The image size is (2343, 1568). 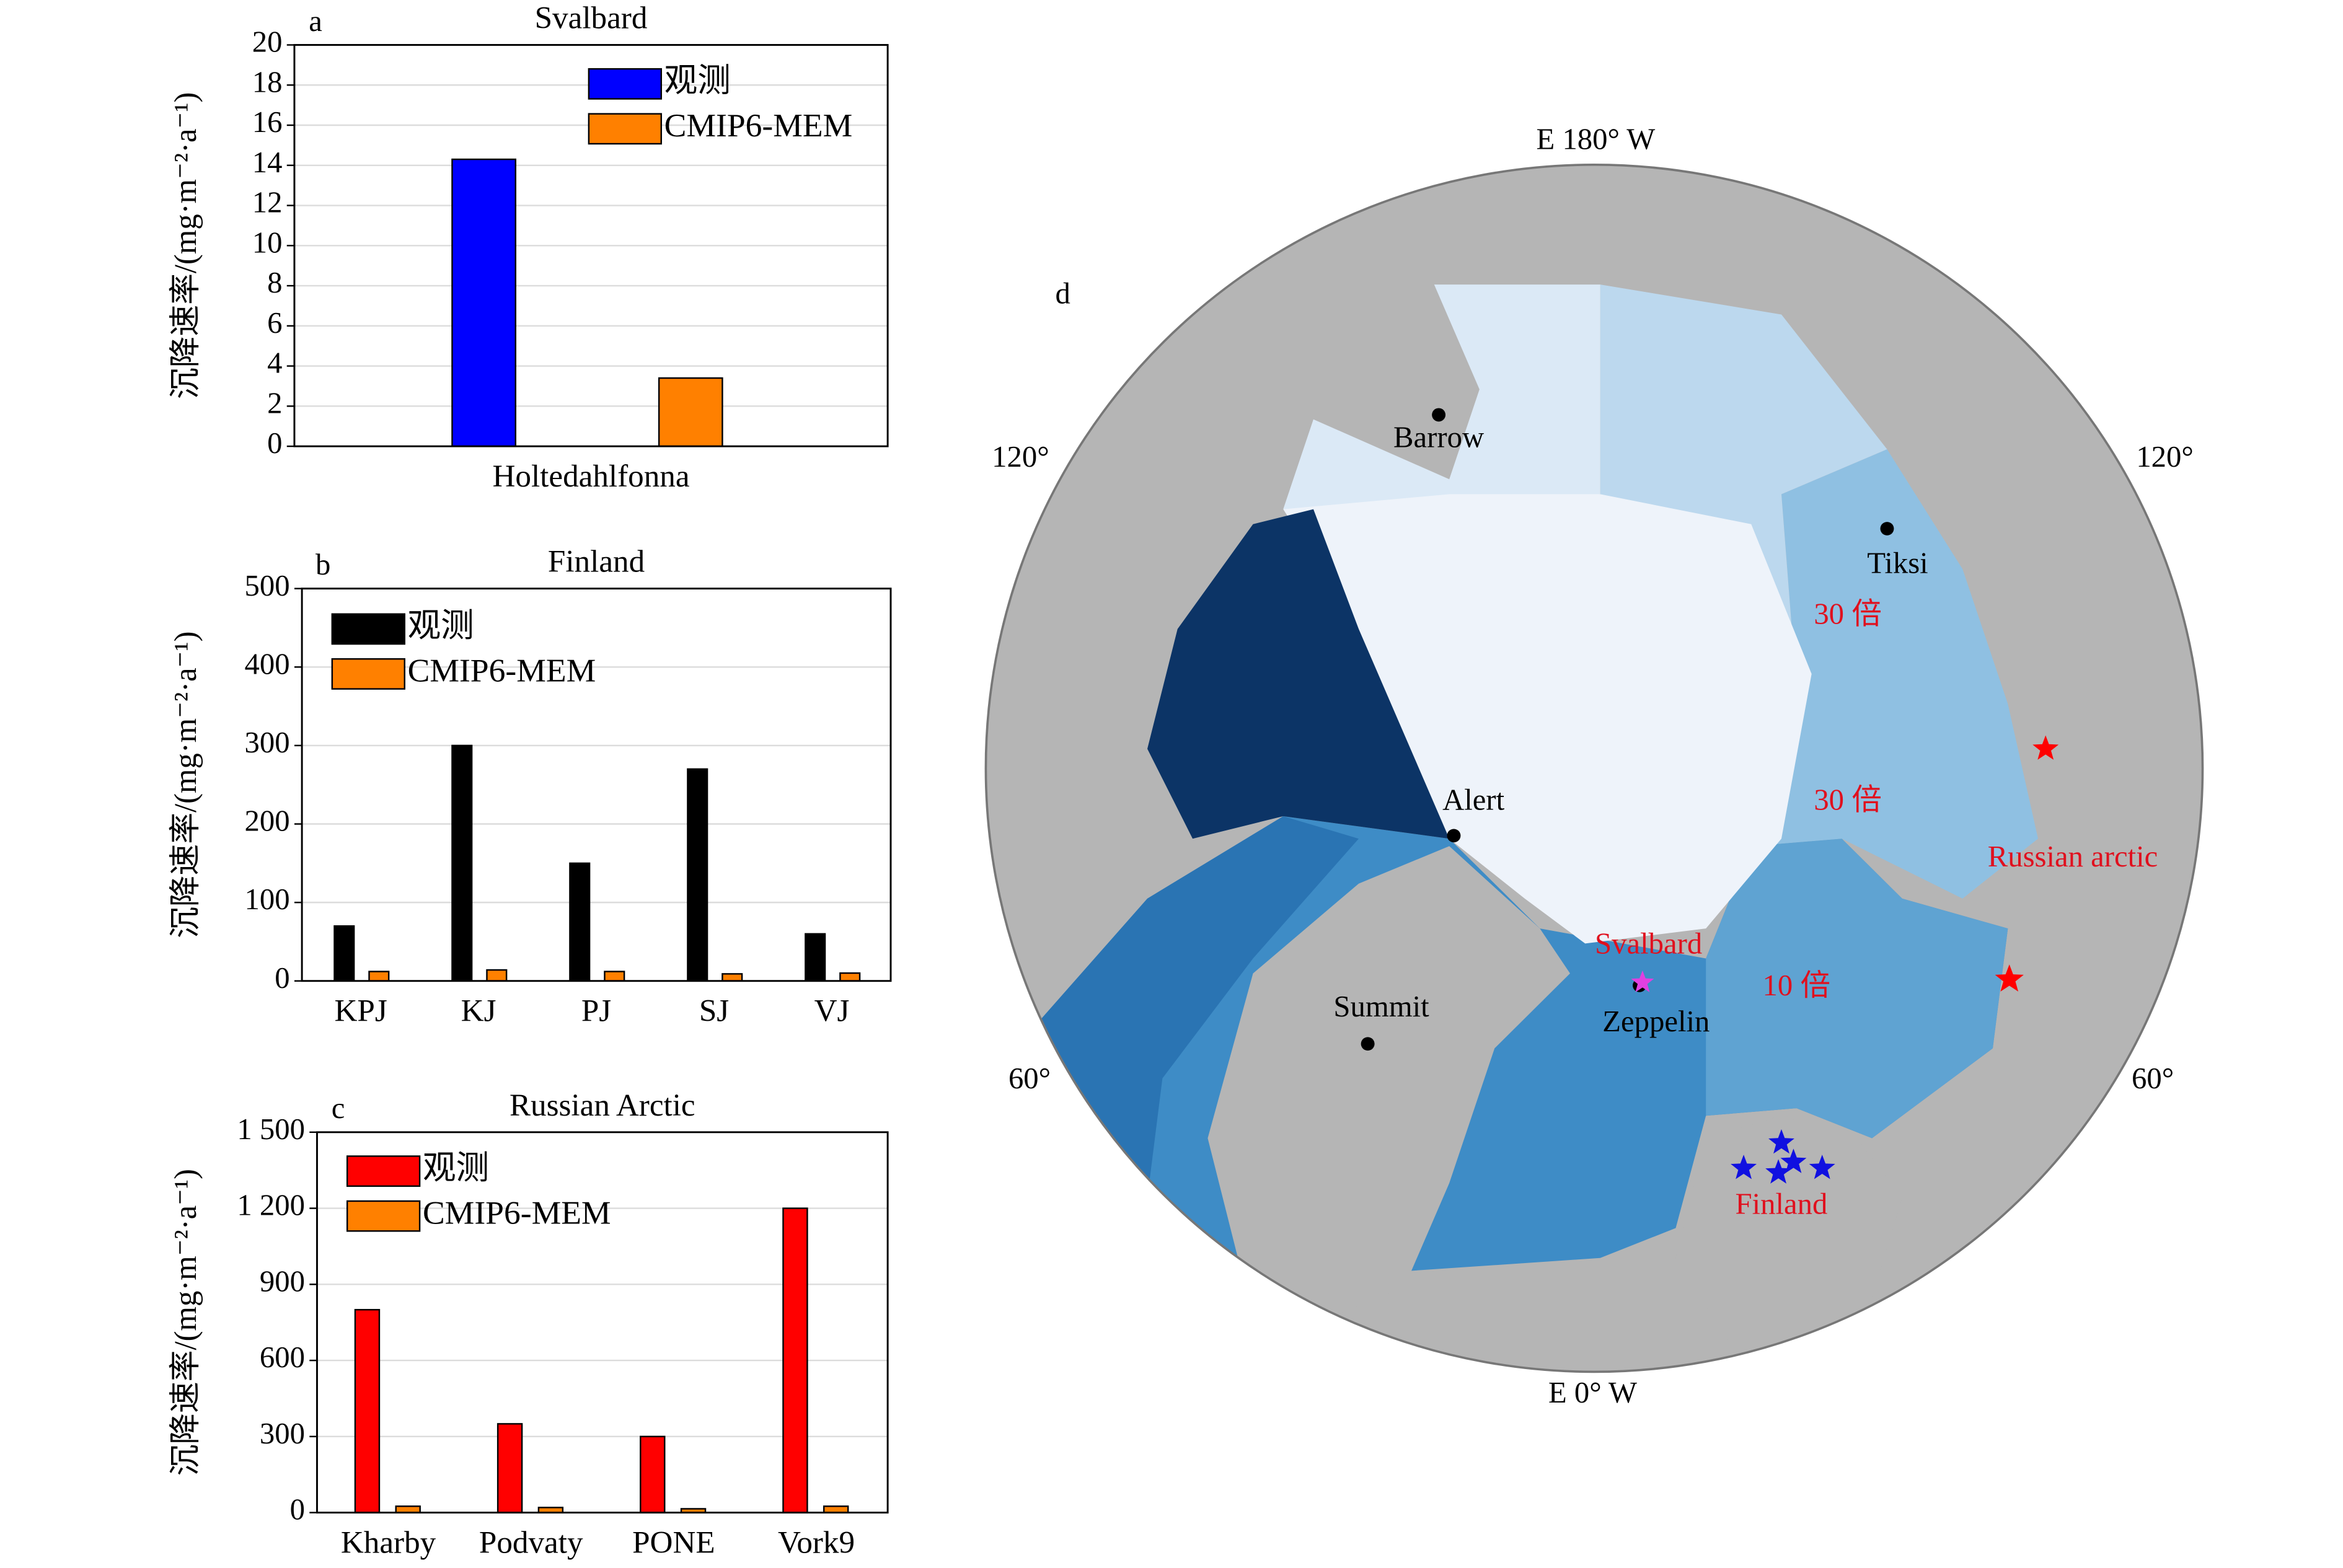 What do you see at coordinates (271, 1129) in the screenshot?
I see `y-tick-label: 1 500` at bounding box center [271, 1129].